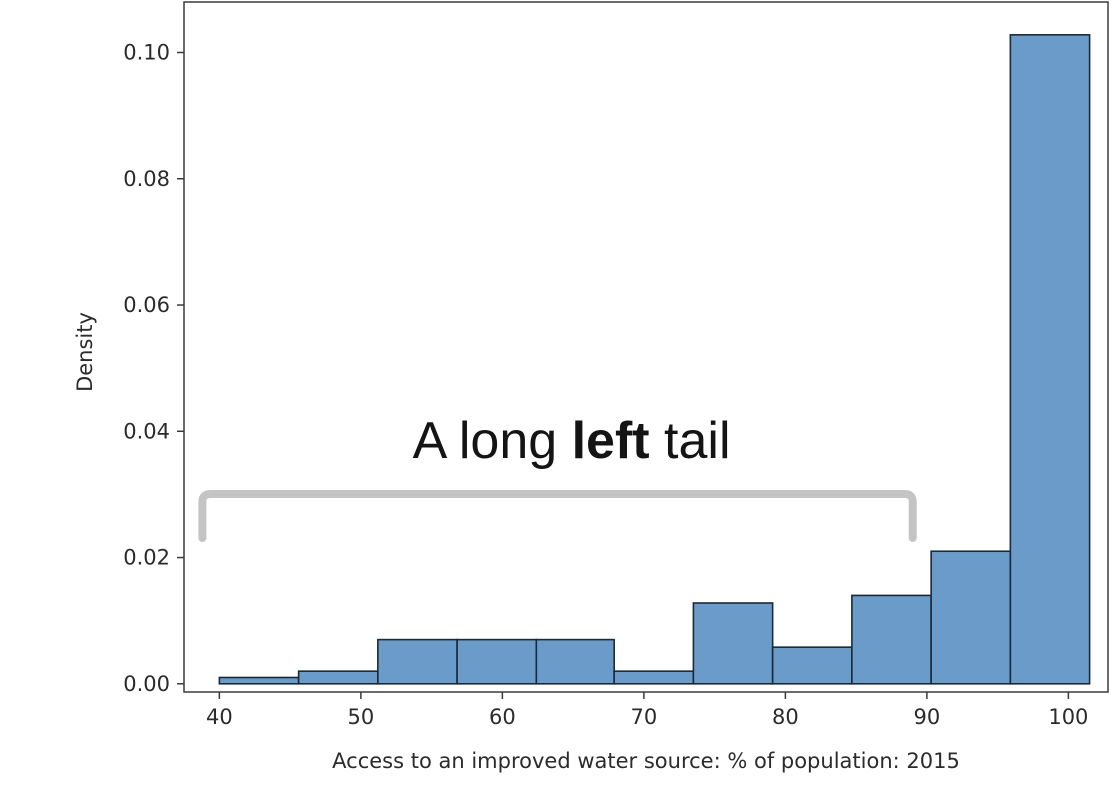 The height and width of the screenshot is (788, 1112). Describe the element at coordinates (153, 368) in the screenshot. I see `y-axis-ticks: 0.00 0.02 0.04 0.06 0.08 0.10` at that location.